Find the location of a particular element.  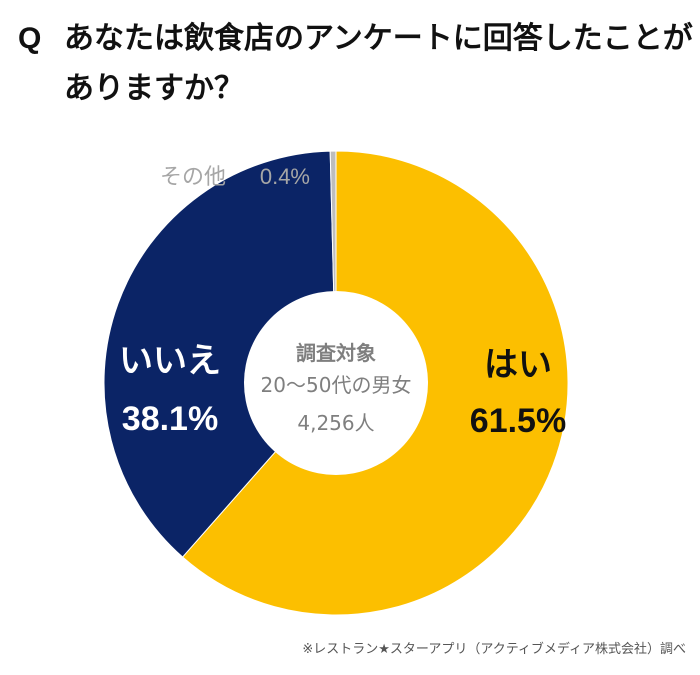

question-marker: Q is located at coordinates (30, 38).